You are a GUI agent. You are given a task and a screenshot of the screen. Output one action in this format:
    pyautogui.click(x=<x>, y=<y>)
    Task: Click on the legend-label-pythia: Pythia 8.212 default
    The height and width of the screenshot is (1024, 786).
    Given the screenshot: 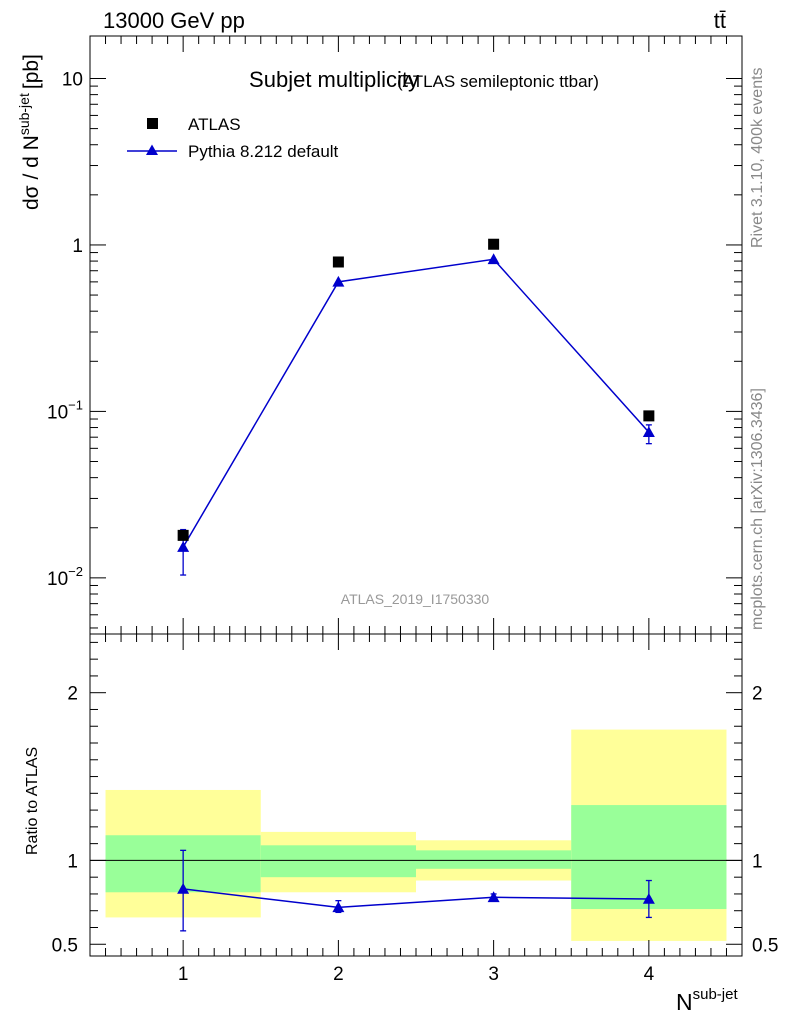 What is the action you would take?
    pyautogui.click(x=263, y=151)
    